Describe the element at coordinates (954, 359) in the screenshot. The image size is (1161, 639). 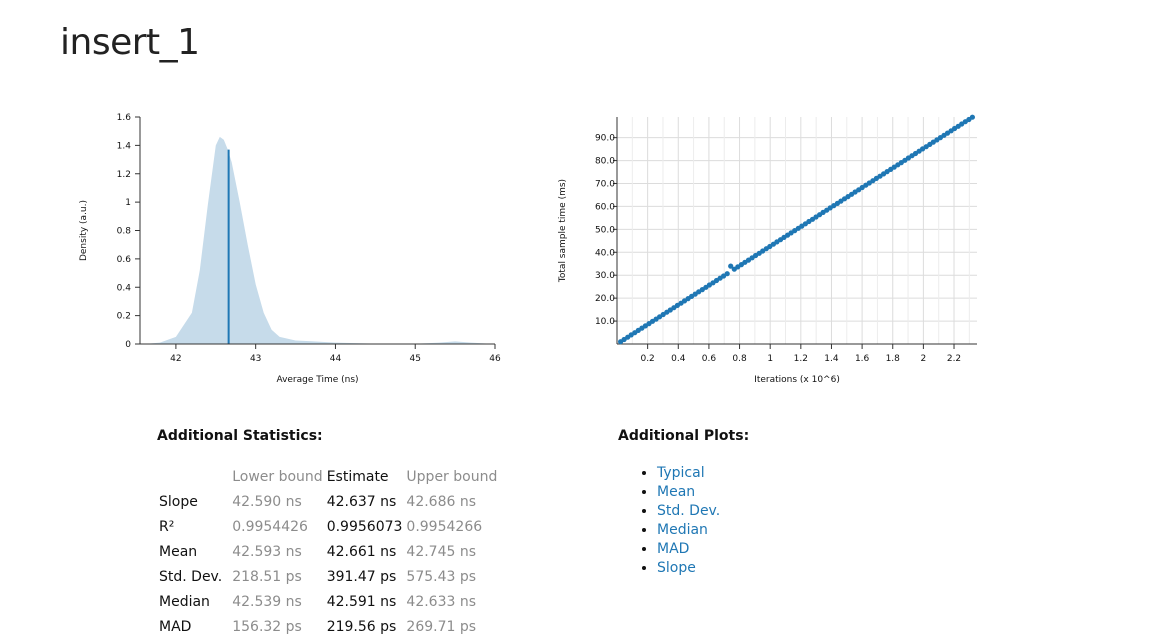
I see `x-tick-label: 2.2` at that location.